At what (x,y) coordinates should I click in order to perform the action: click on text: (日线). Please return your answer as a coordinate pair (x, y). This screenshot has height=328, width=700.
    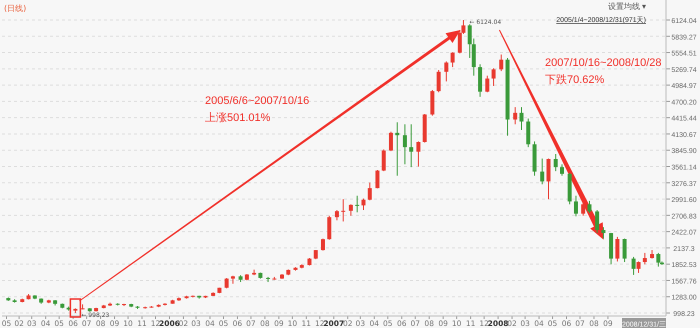
    Looking at the image, I should click on (15, 8).